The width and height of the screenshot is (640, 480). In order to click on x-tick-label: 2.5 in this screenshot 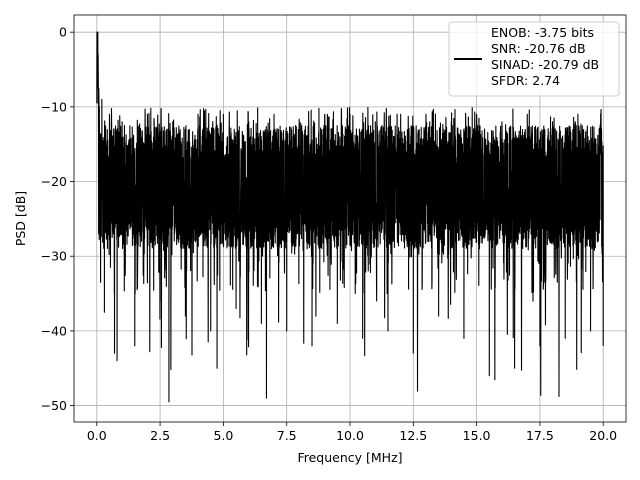, I will do `click(160, 435)`.